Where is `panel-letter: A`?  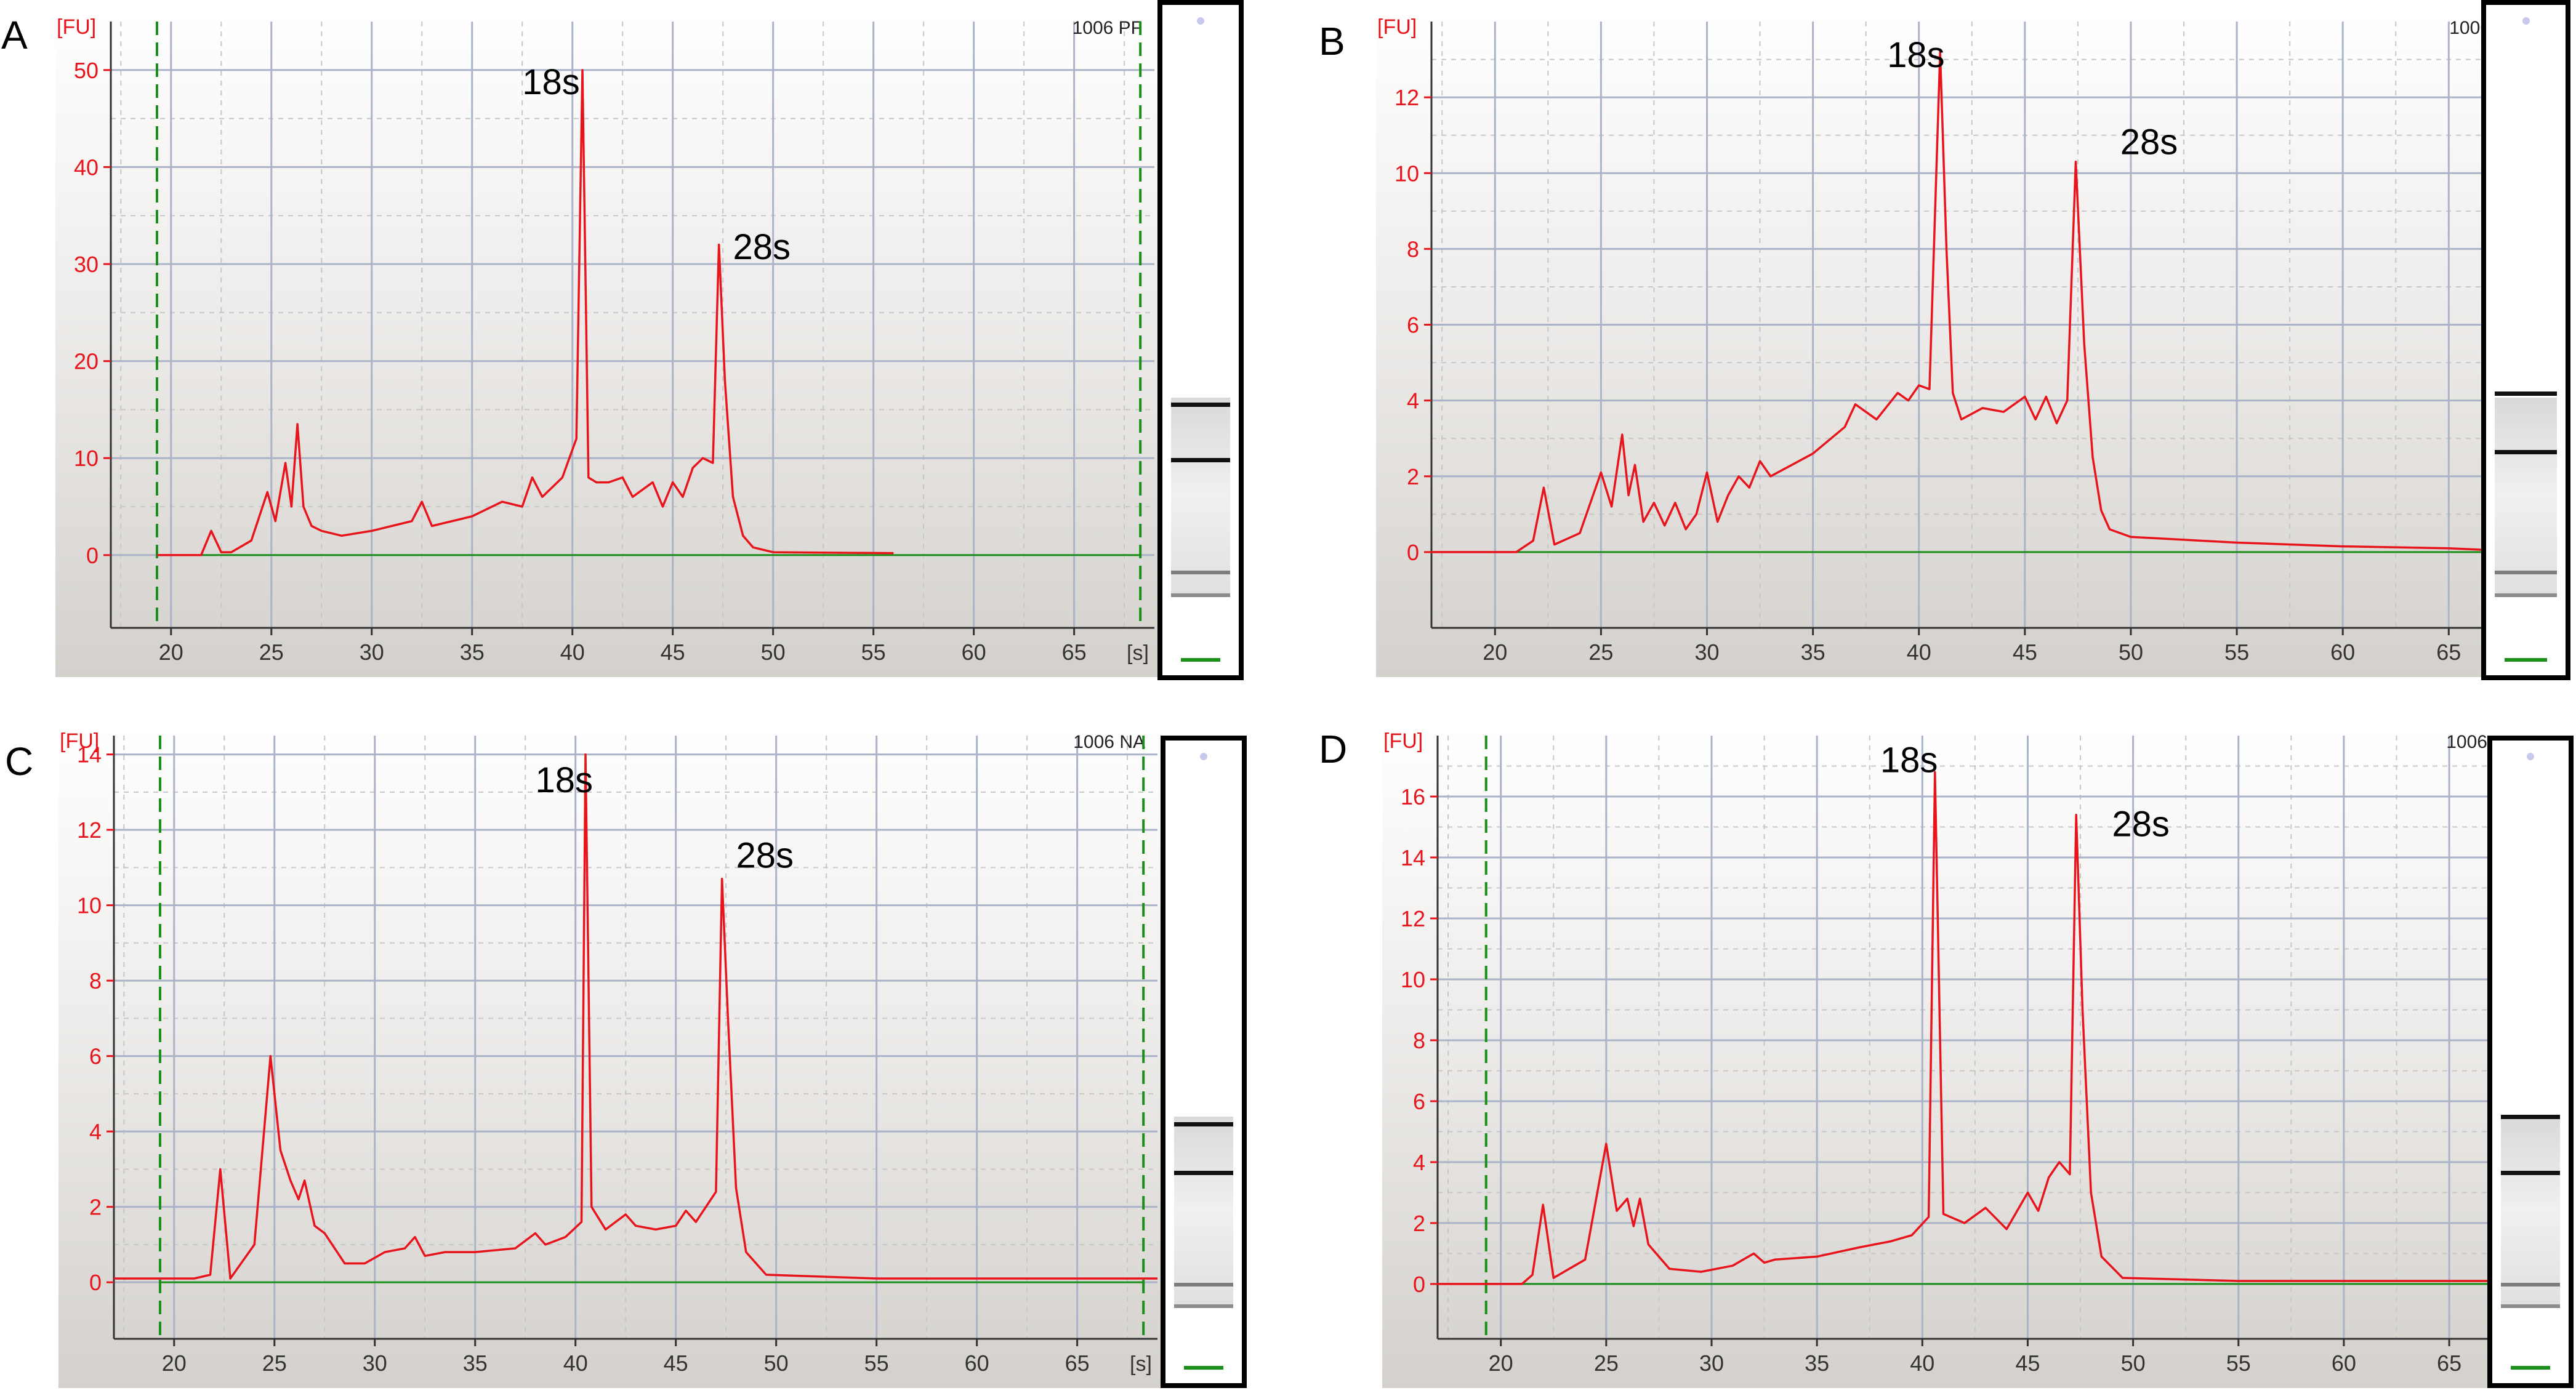 panel-letter: A is located at coordinates (14, 35).